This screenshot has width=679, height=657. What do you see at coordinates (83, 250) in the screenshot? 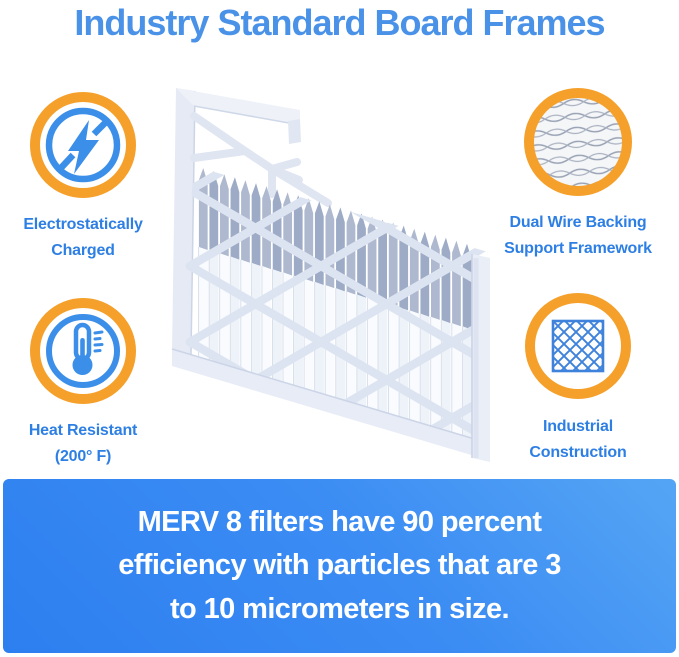
I see `feature-label-line: Charged` at bounding box center [83, 250].